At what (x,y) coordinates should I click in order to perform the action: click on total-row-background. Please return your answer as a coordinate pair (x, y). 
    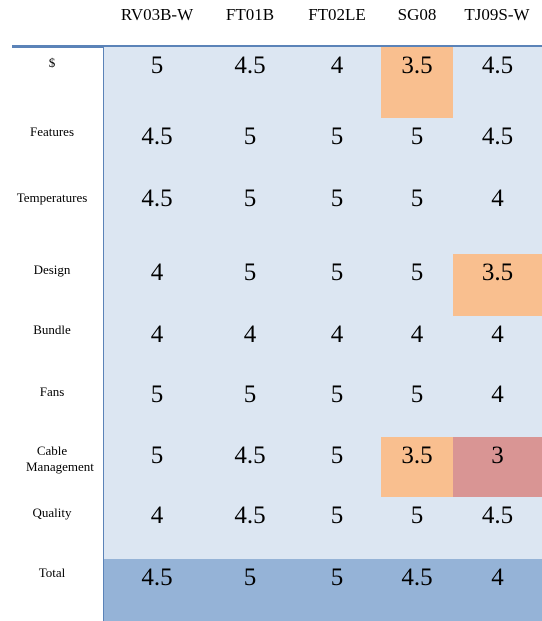
    Looking at the image, I should click on (323, 590).